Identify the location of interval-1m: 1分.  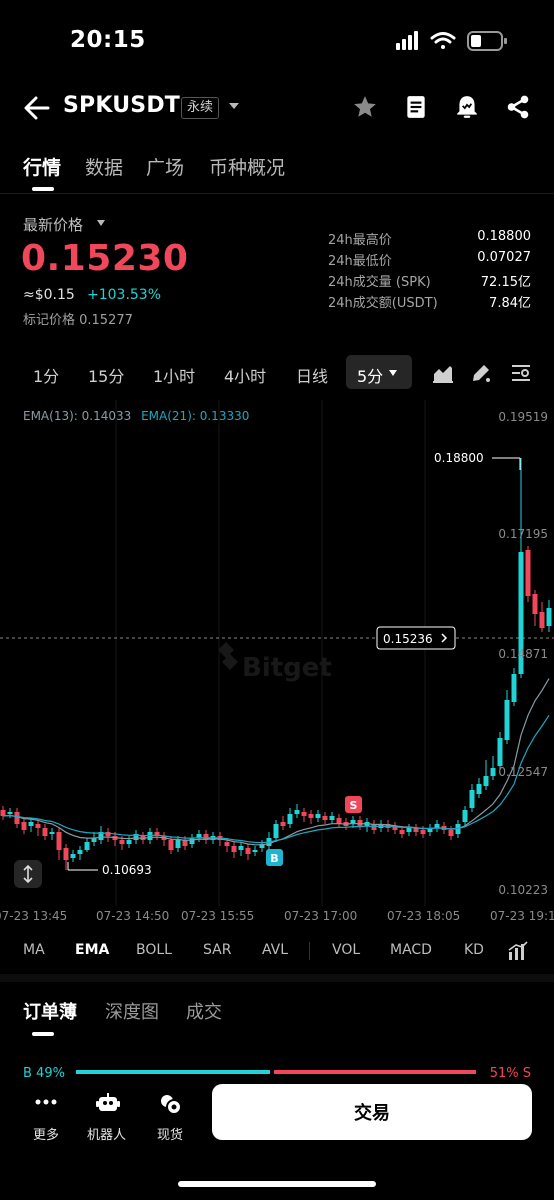
(46, 376).